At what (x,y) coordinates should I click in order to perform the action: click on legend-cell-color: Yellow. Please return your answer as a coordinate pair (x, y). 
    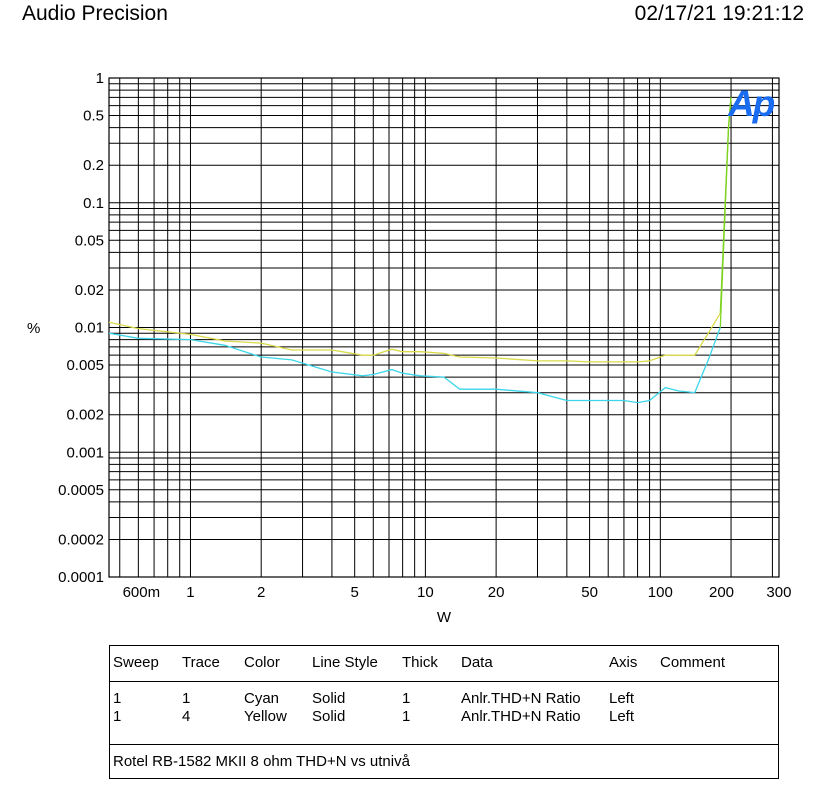
    Looking at the image, I should click on (265, 716).